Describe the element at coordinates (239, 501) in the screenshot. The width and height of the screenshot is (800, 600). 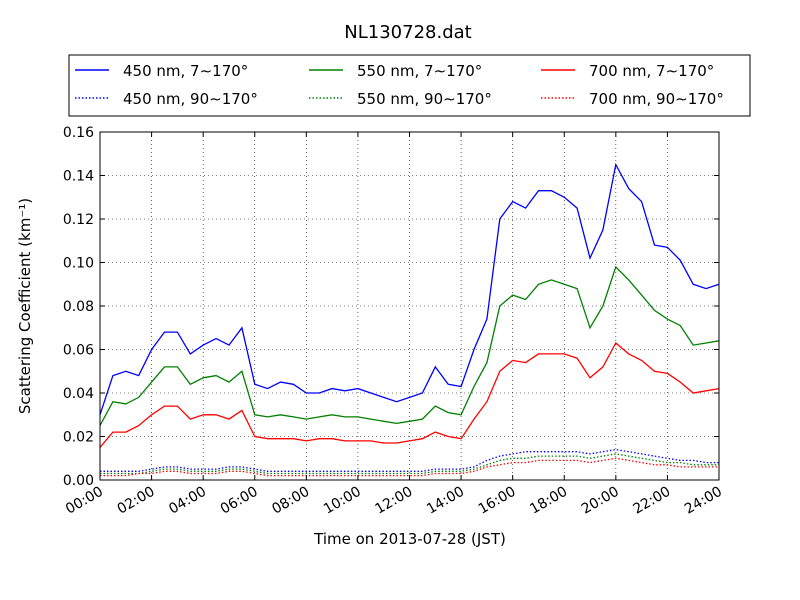
I see `x-tick-label: 06:00` at that location.